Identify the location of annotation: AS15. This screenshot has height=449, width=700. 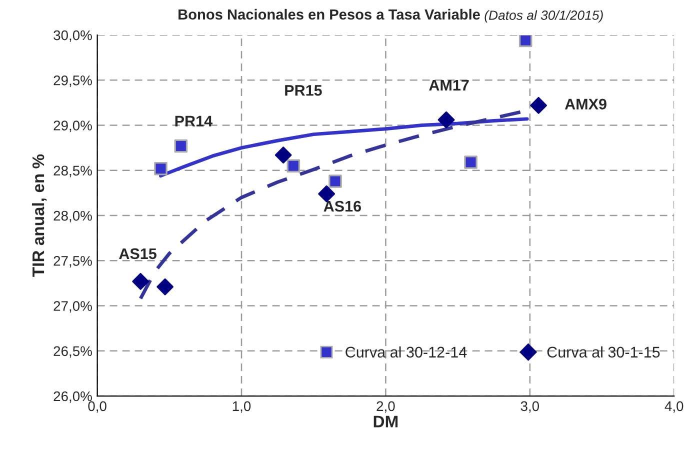
(137, 254).